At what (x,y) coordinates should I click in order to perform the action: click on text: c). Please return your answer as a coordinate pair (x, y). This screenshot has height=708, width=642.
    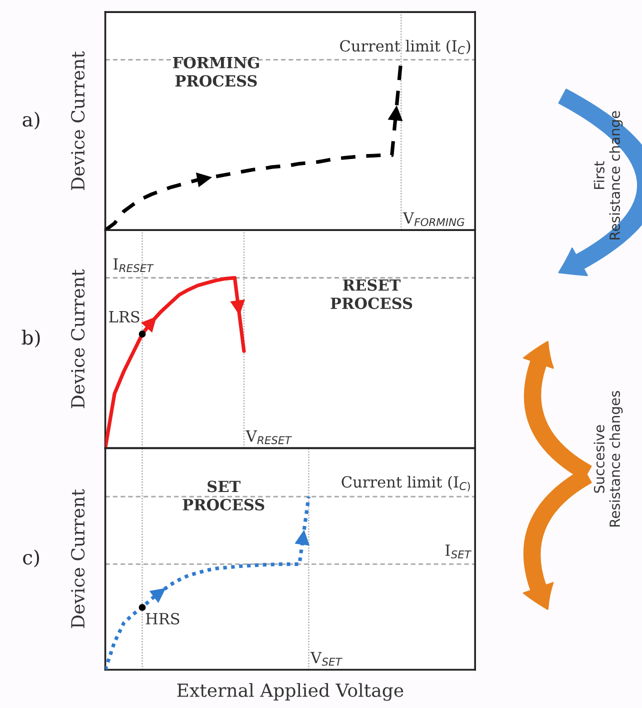
    Looking at the image, I should click on (31, 559).